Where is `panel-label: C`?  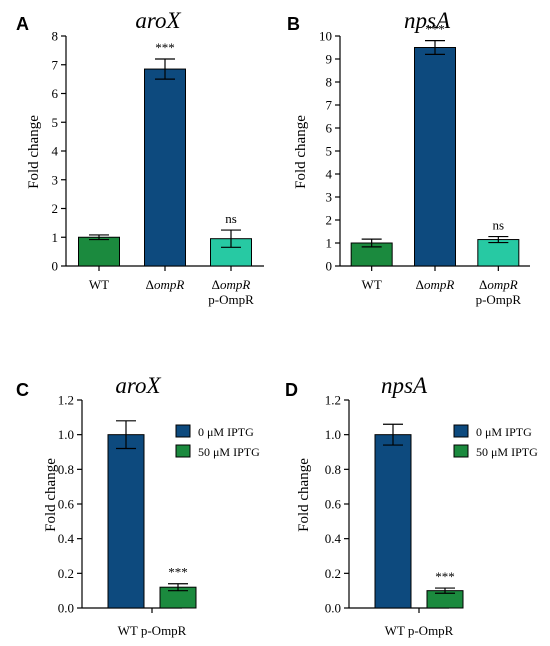 panel-label: C is located at coordinates (22, 390).